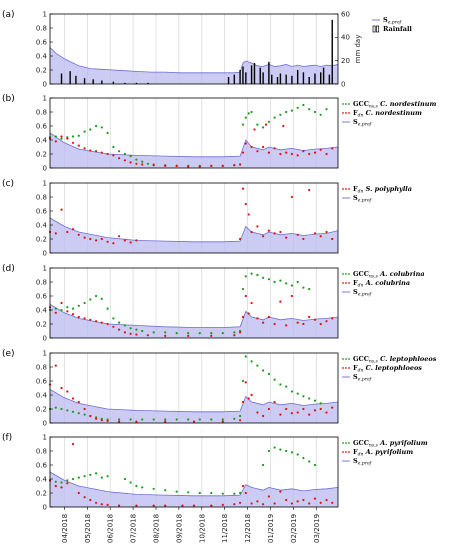 The width and height of the screenshot is (464, 550). What do you see at coordinates (387, 189) in the screenshot?
I see `legend-species: S. polyphylla` at bounding box center [387, 189].